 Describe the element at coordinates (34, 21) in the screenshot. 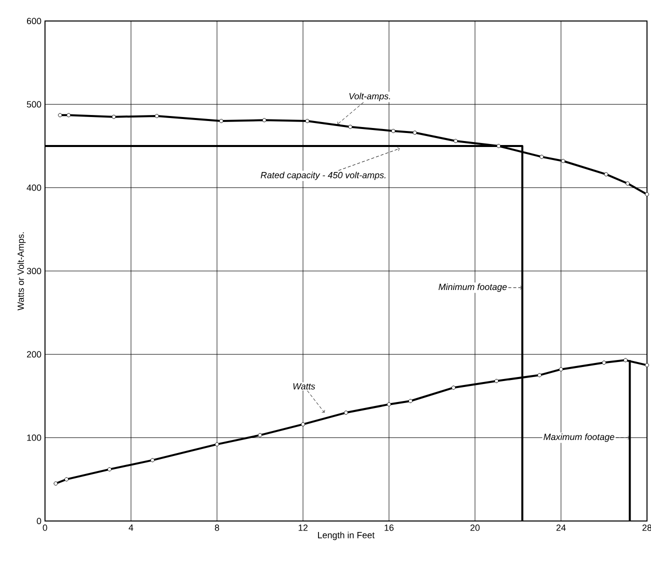

I see `y-tick-label: 600` at that location.